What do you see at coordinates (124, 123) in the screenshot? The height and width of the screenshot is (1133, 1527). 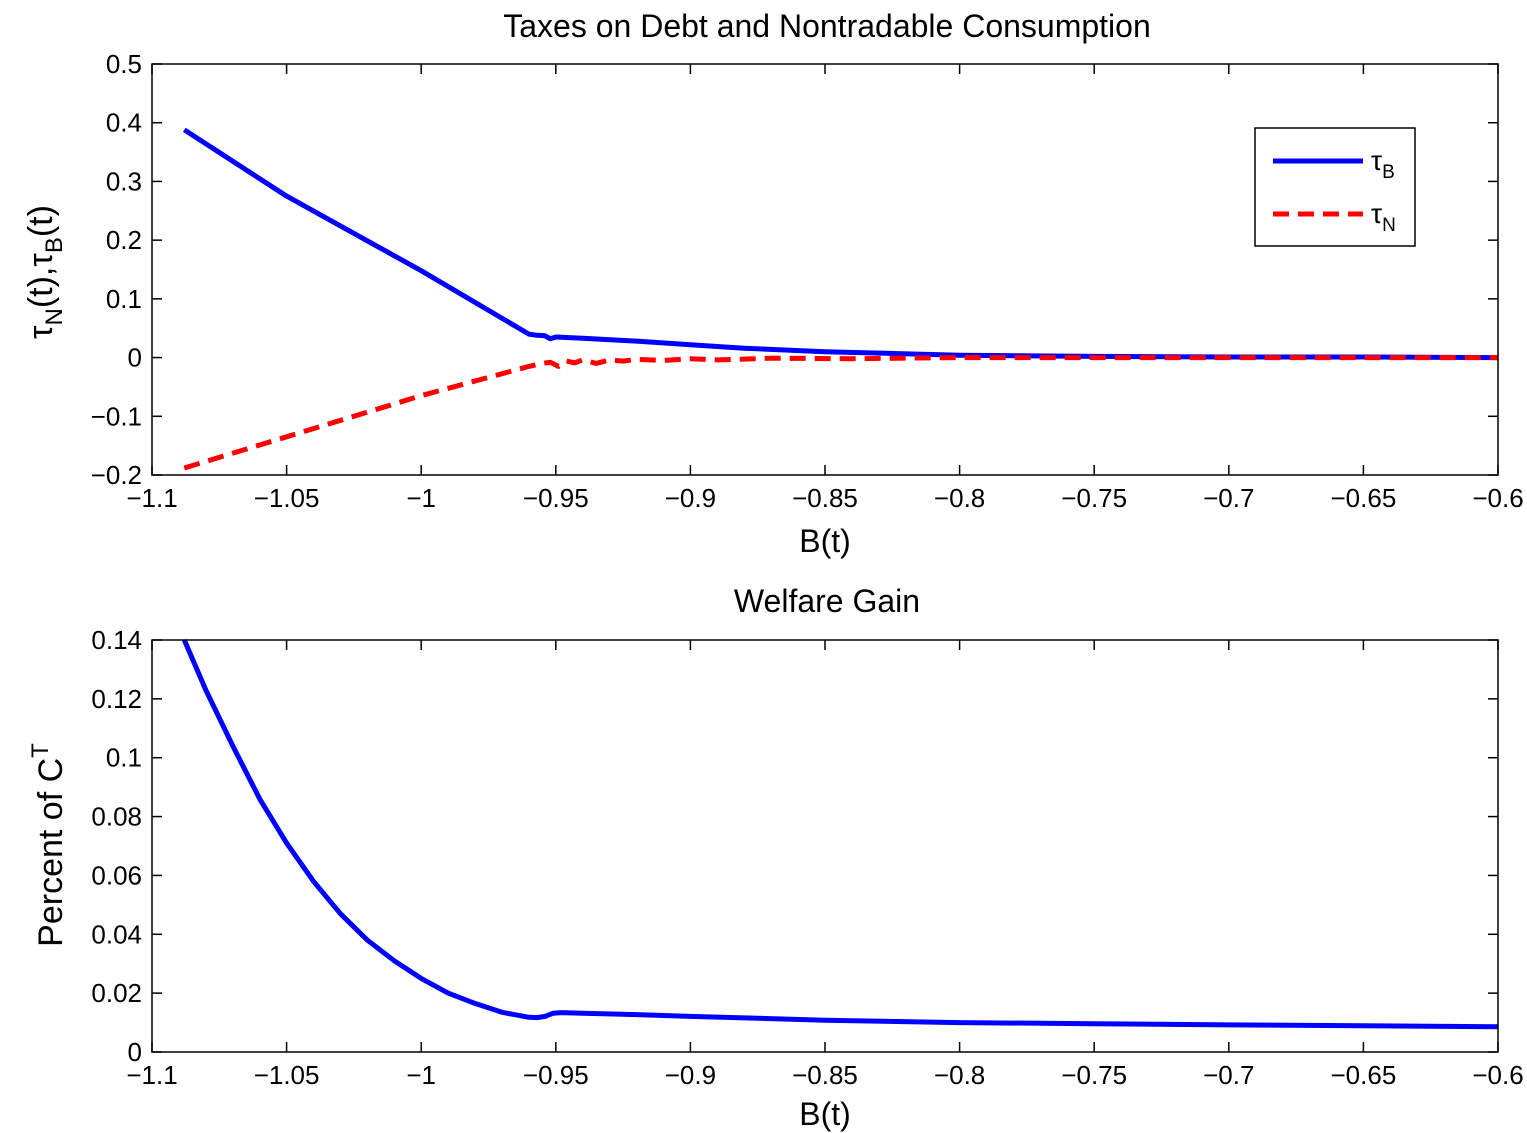 I see `taxes-chart-ytick-label: 0.4` at bounding box center [124, 123].